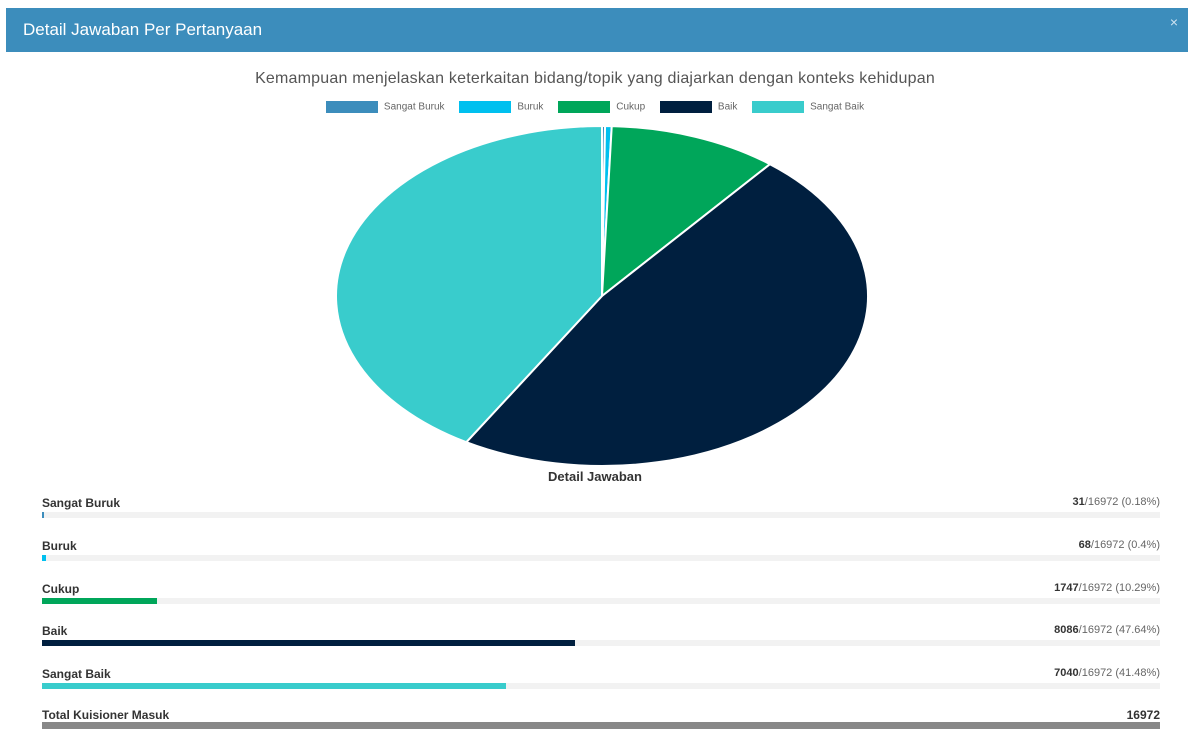 This screenshot has width=1190, height=729. What do you see at coordinates (601, 511) in the screenshot?
I see `detail-row-sangat-buruk: Sangat Buruk 31/16972 (0.18%)` at bounding box center [601, 511].